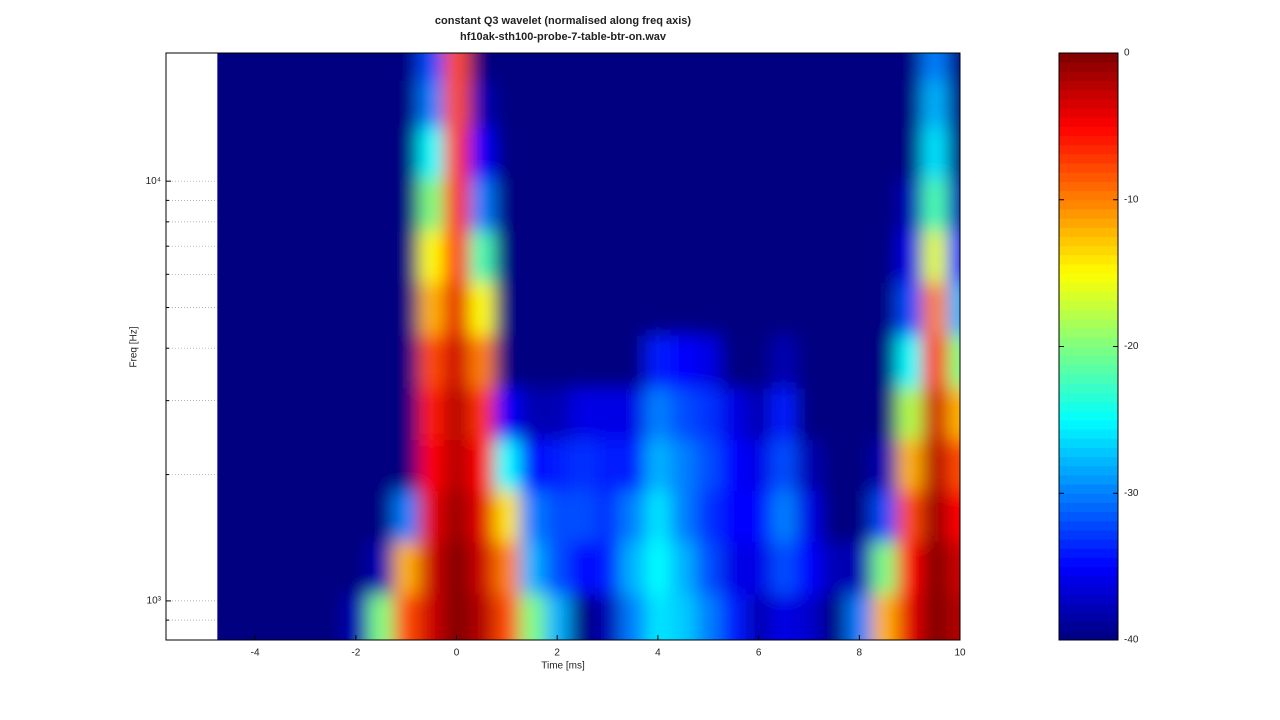 The height and width of the screenshot is (720, 1280). What do you see at coordinates (658, 653) in the screenshot?
I see `x-tick-label: 4` at bounding box center [658, 653].